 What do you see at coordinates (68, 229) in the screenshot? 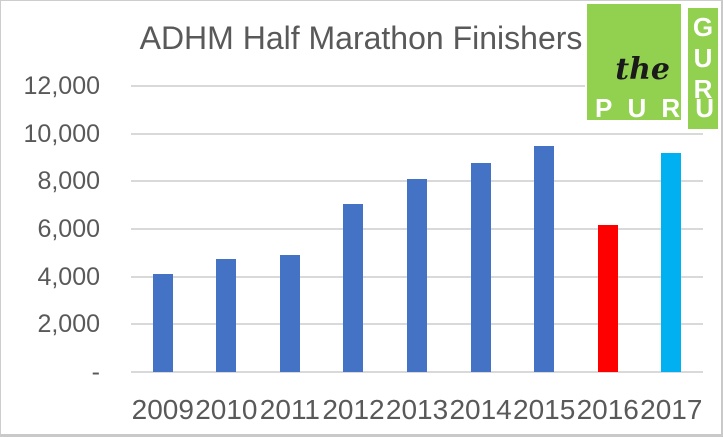
I see `y-tick-label: 6,000` at bounding box center [68, 229].